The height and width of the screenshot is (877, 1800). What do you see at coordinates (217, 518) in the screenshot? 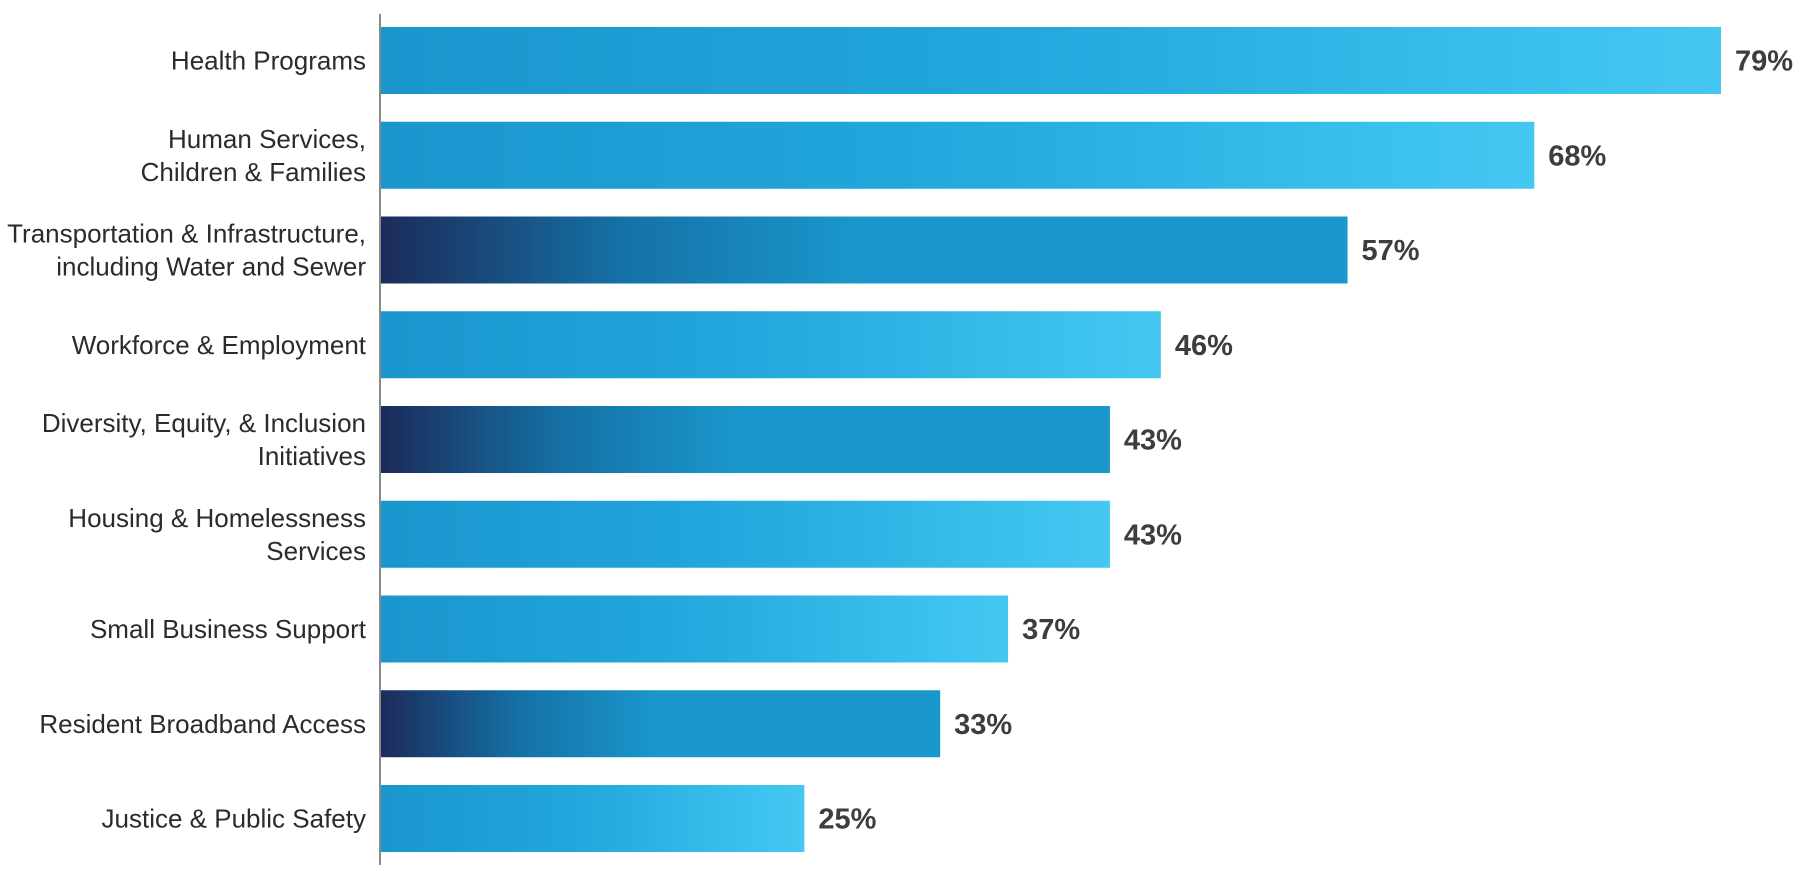
I see `category-label-line: Housing & Homelessness` at bounding box center [217, 518].